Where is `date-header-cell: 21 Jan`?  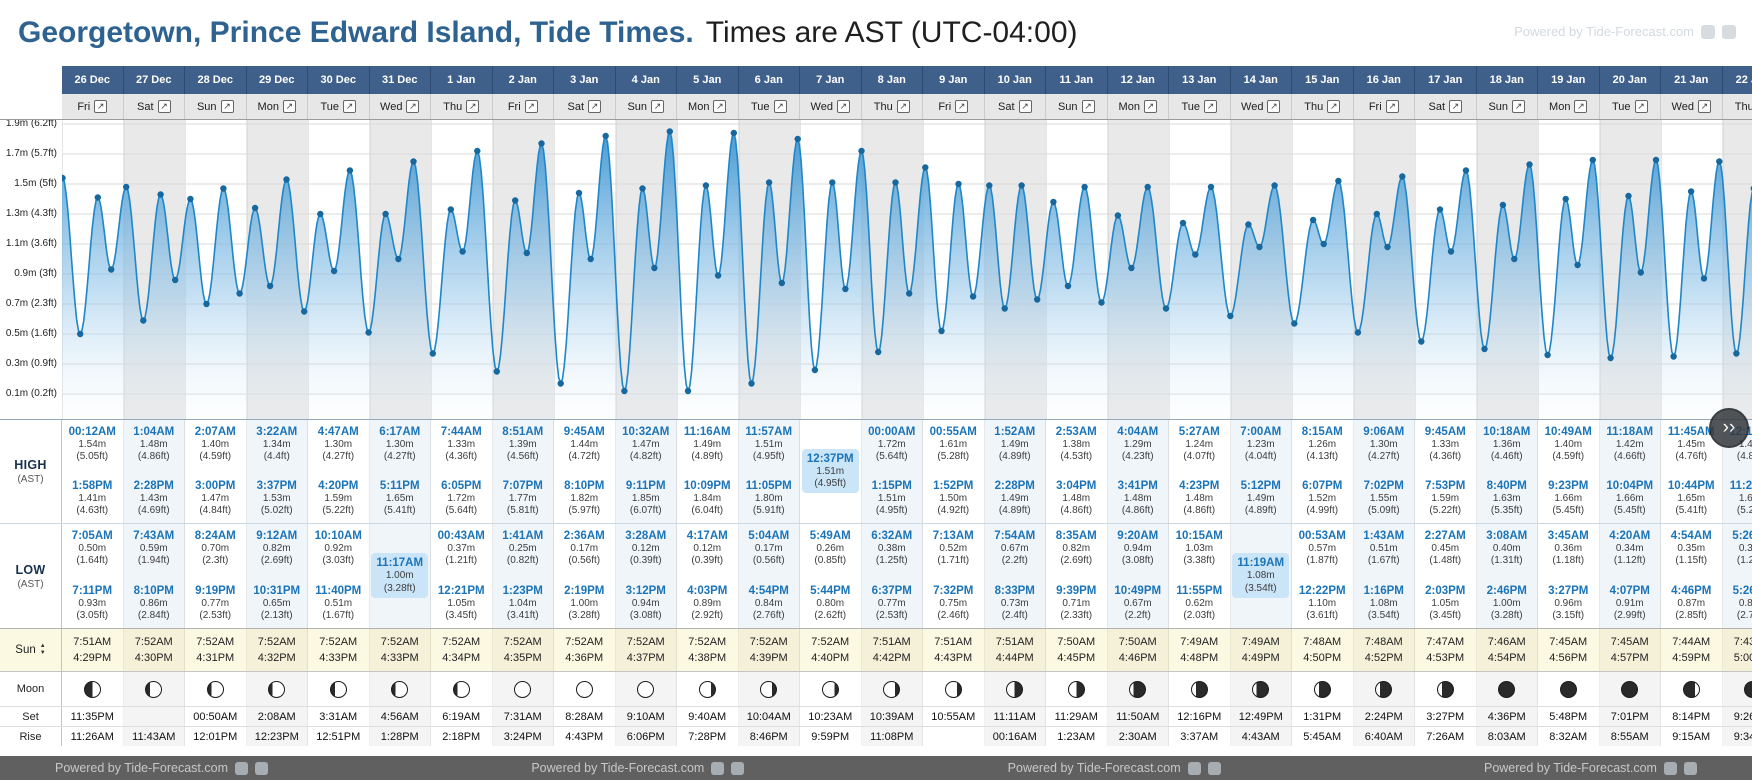
date-header-cell: 21 Jan is located at coordinates (1692, 80).